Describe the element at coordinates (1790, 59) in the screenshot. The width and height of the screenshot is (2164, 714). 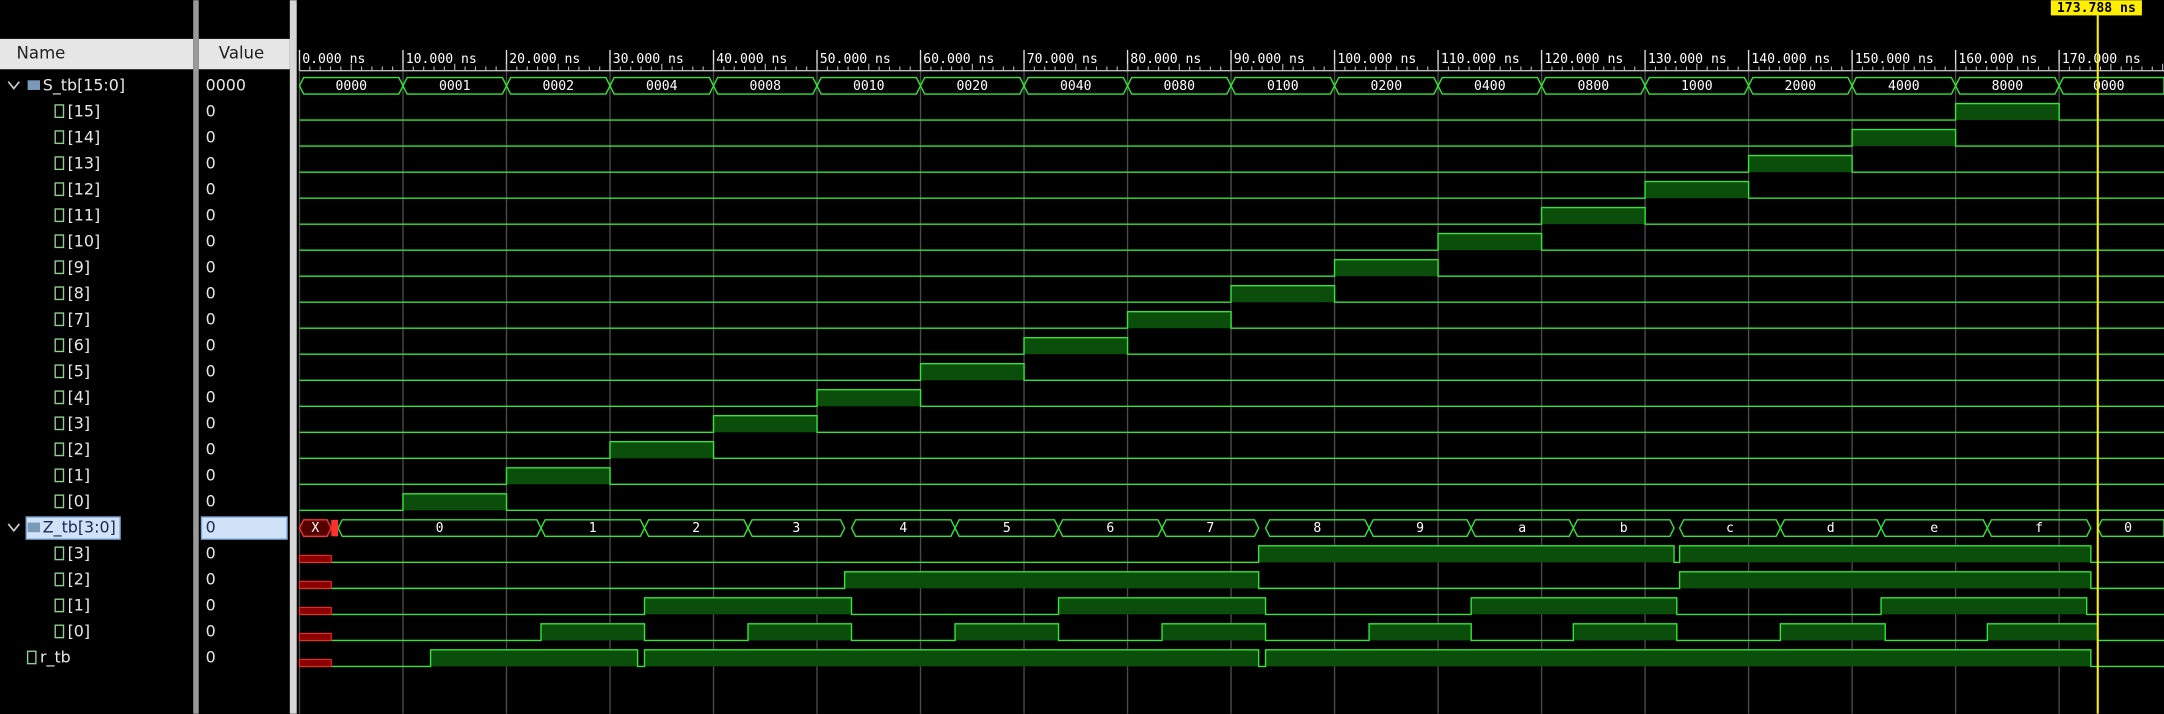
I see `ruler-label: 140.000 ns` at that location.